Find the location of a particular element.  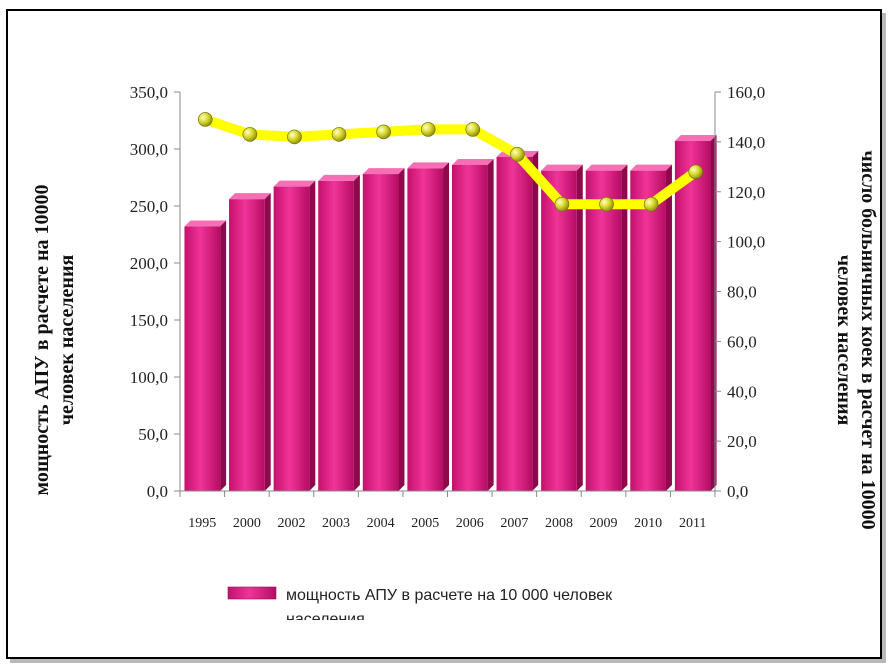

left-tick-label: 150,0 is located at coordinates (149, 320).